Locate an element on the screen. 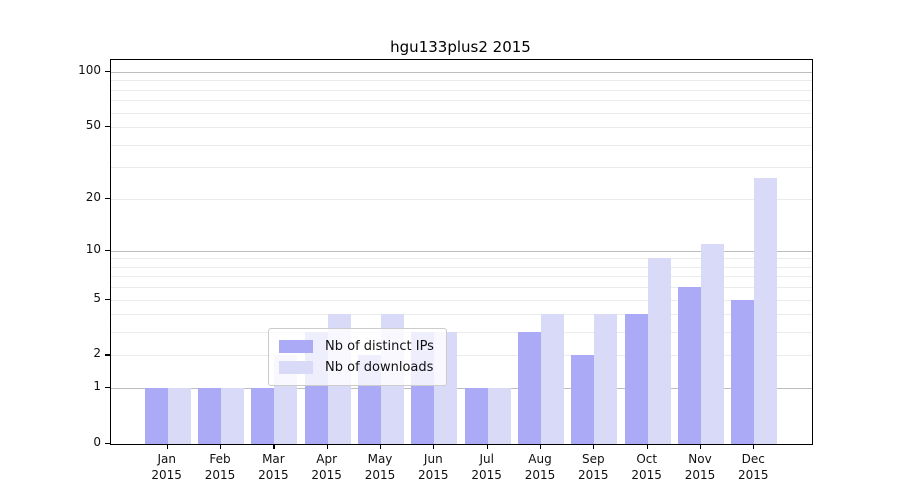  bar-distinct-ips-nov is located at coordinates (689, 365).